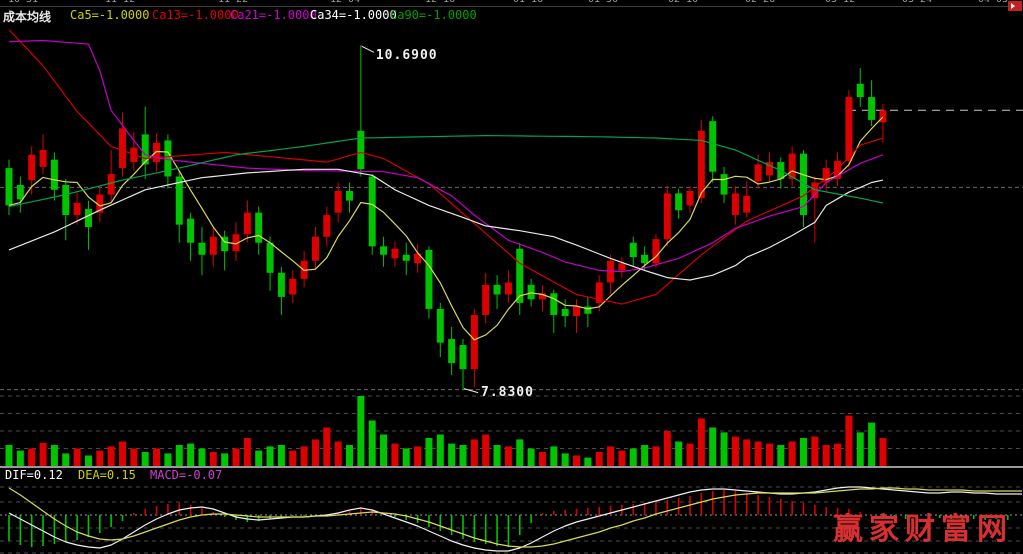 Image resolution: width=1023 pixels, height=554 pixels. I want to click on macd-label: MACD=-0.07, so click(186, 475).